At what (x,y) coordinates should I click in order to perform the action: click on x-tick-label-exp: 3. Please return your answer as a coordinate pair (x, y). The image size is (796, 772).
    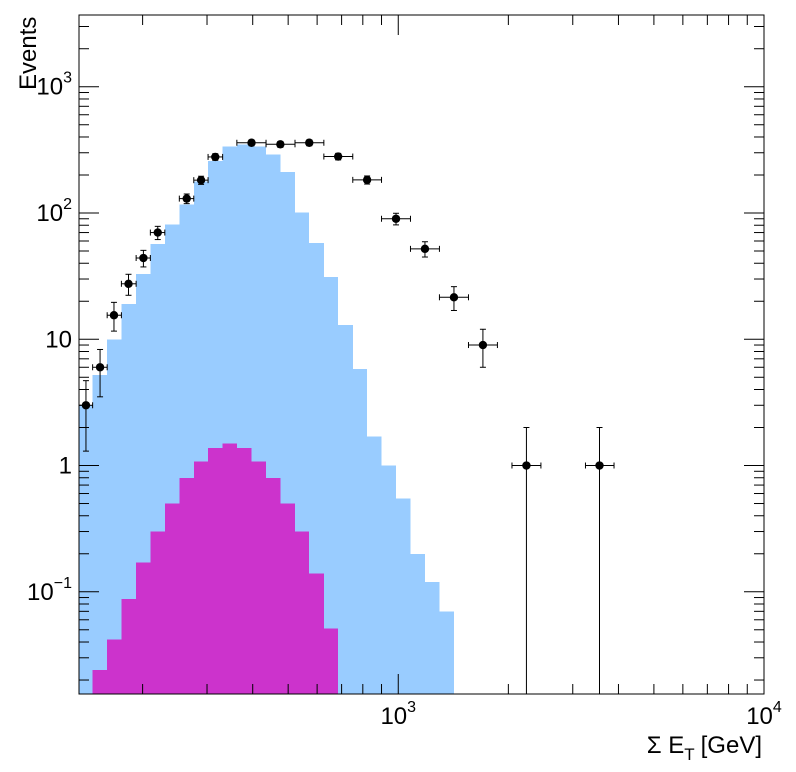
    Looking at the image, I should click on (411, 707).